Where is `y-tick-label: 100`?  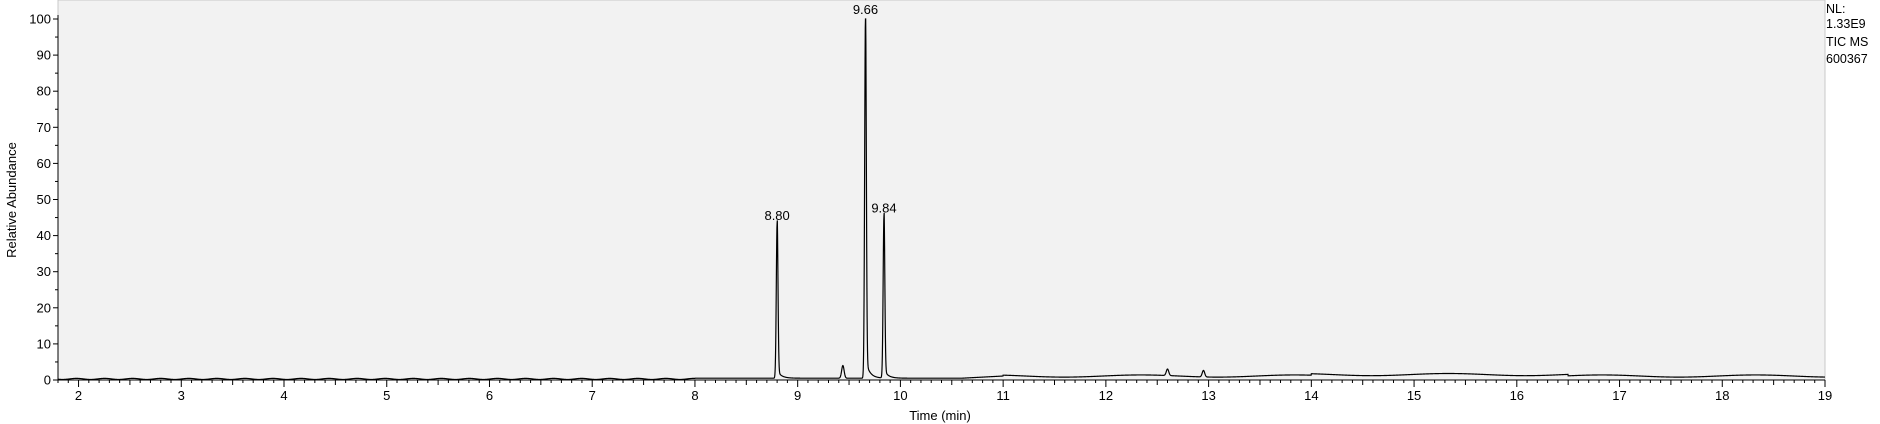 y-tick-label: 100 is located at coordinates (40, 19).